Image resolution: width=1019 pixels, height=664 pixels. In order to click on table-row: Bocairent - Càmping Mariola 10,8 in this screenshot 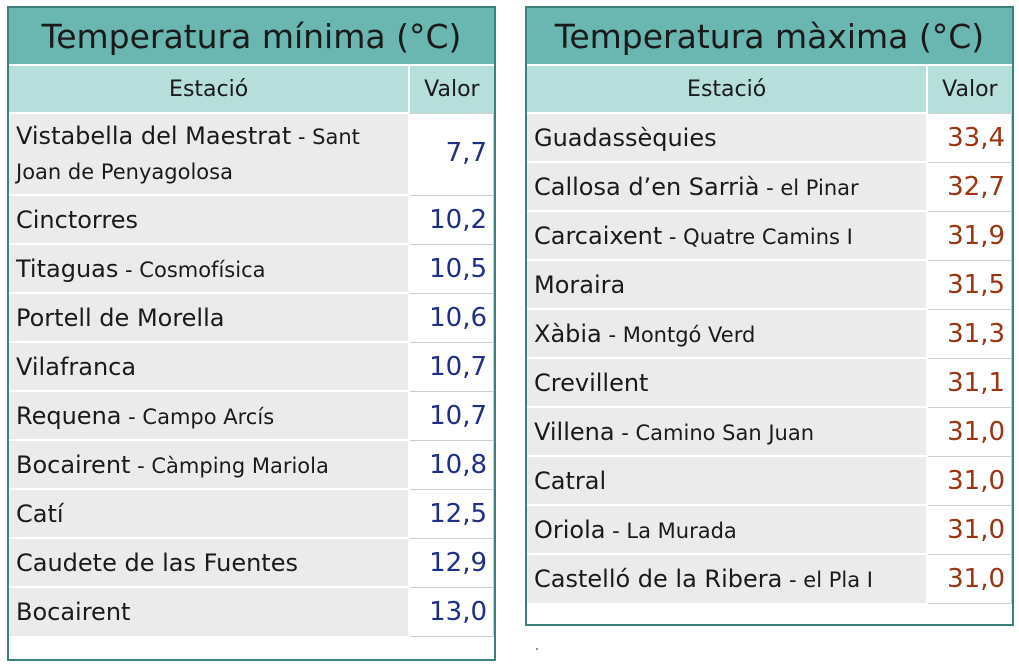, I will do `click(252, 464)`.